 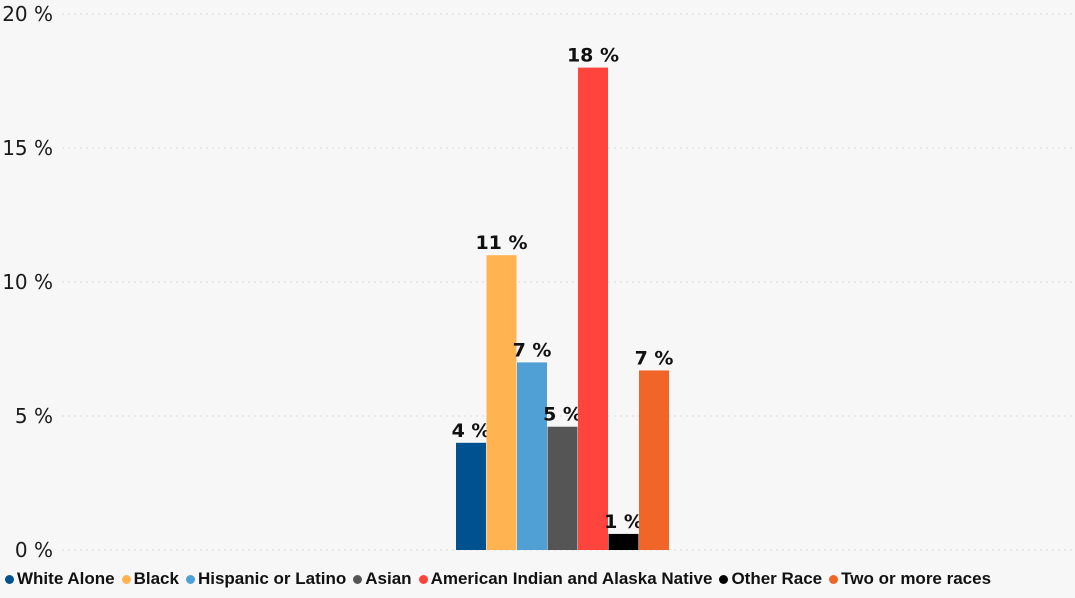 What do you see at coordinates (34, 550) in the screenshot?
I see `y-tick-label: 0 %` at bounding box center [34, 550].